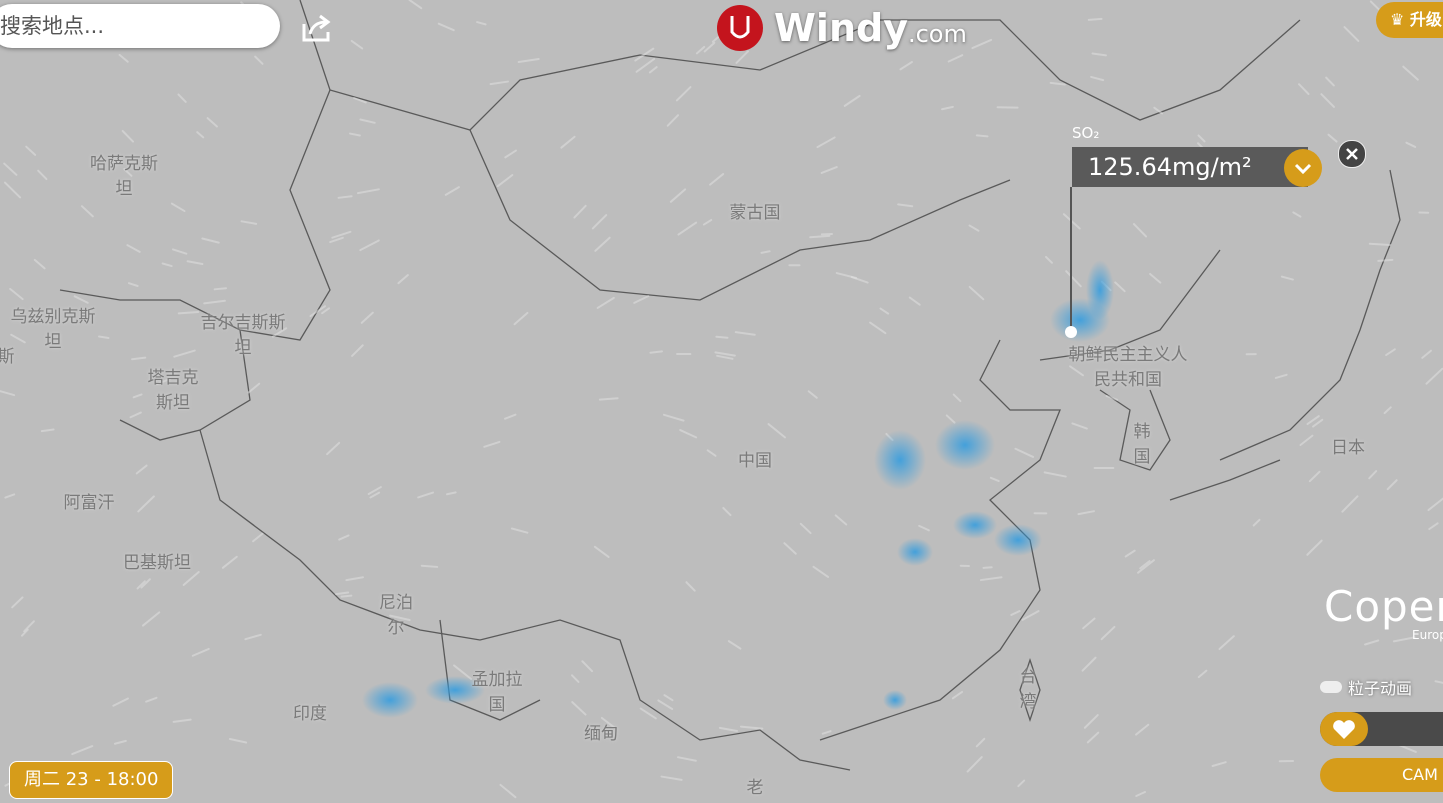 This screenshot has width=1443, height=803. I want to click on share-button, so click(318, 28).